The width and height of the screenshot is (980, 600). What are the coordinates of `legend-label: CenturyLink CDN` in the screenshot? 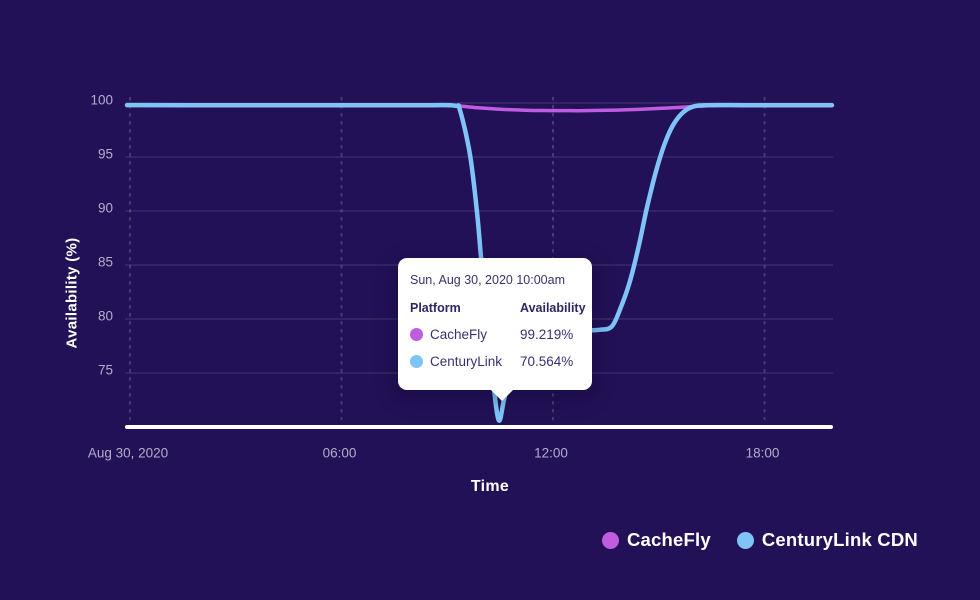 It's located at (839, 539).